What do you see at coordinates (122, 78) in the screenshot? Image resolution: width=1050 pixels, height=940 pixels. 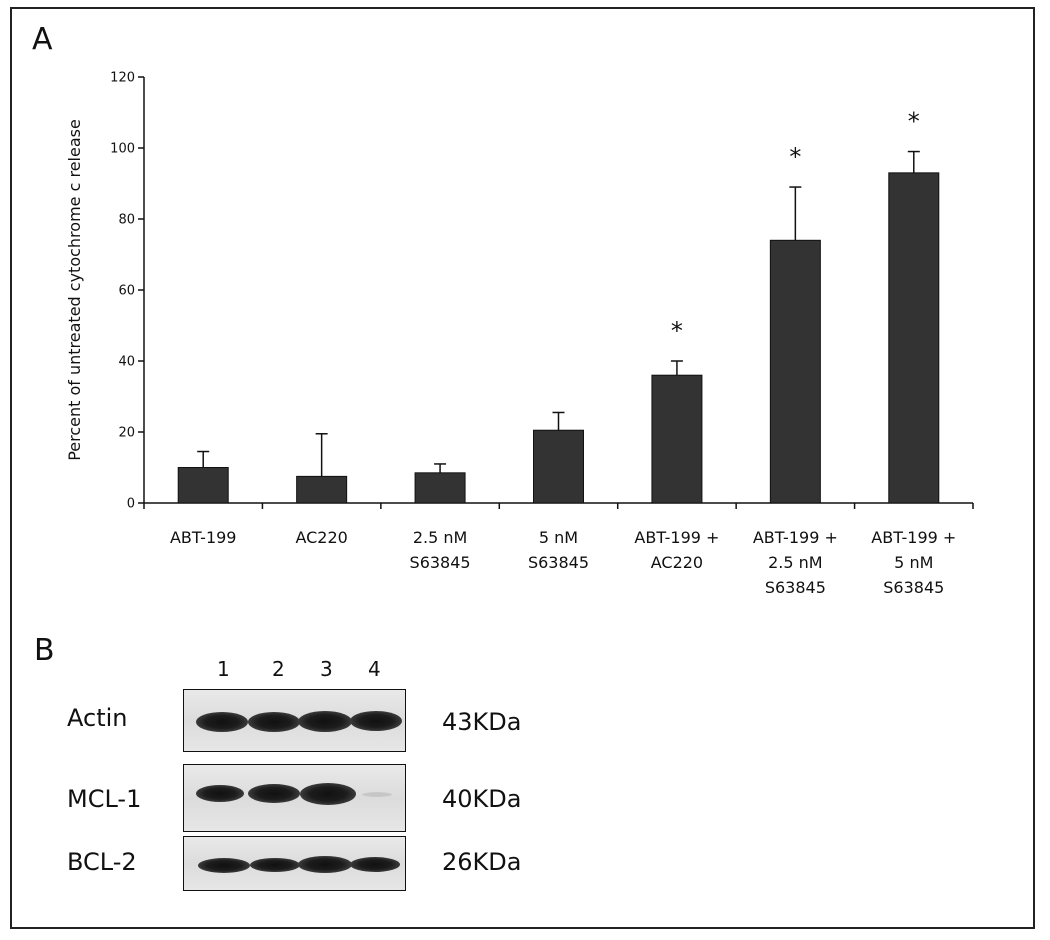 I see `y-tick-label-6: 120` at bounding box center [122, 78].